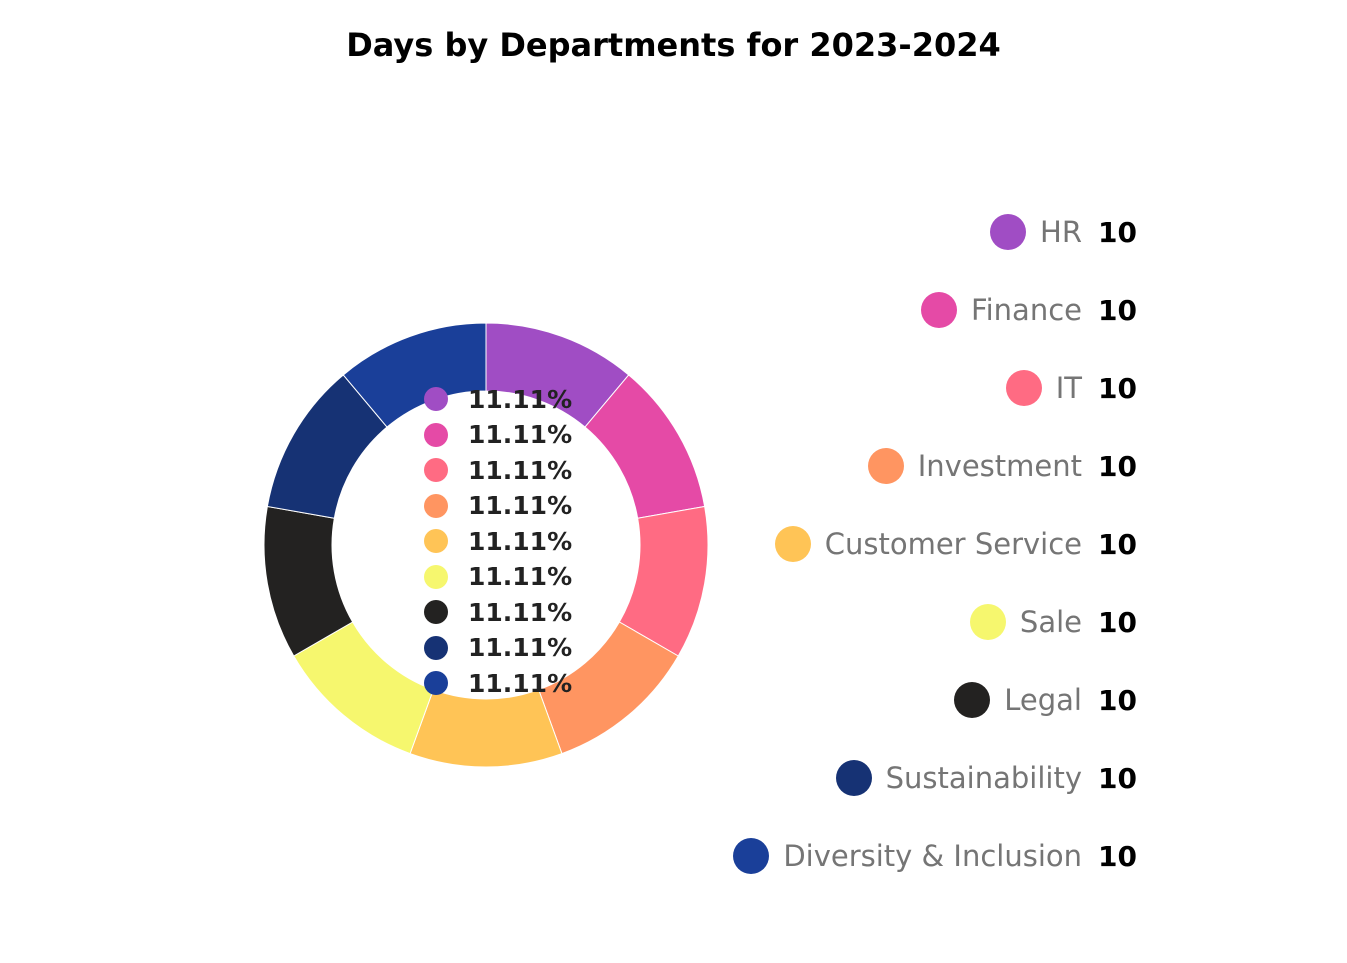 The width and height of the screenshot is (1347, 963). I want to click on chart-title: Days by Departments for 2023-2024, so click(673, 45).